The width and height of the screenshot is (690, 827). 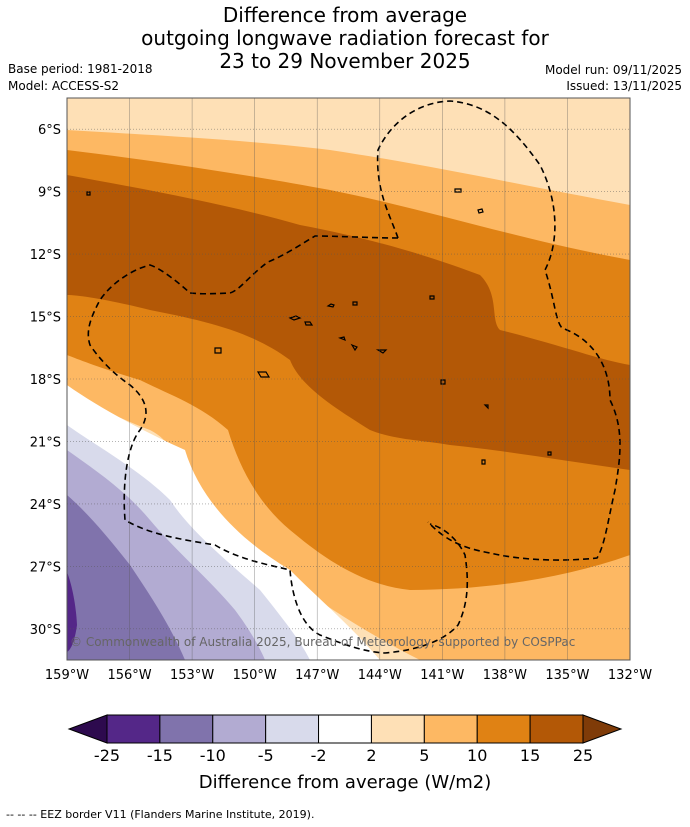 What do you see at coordinates (45, 505) in the screenshot?
I see `y-tick-label: 24°S` at bounding box center [45, 505].